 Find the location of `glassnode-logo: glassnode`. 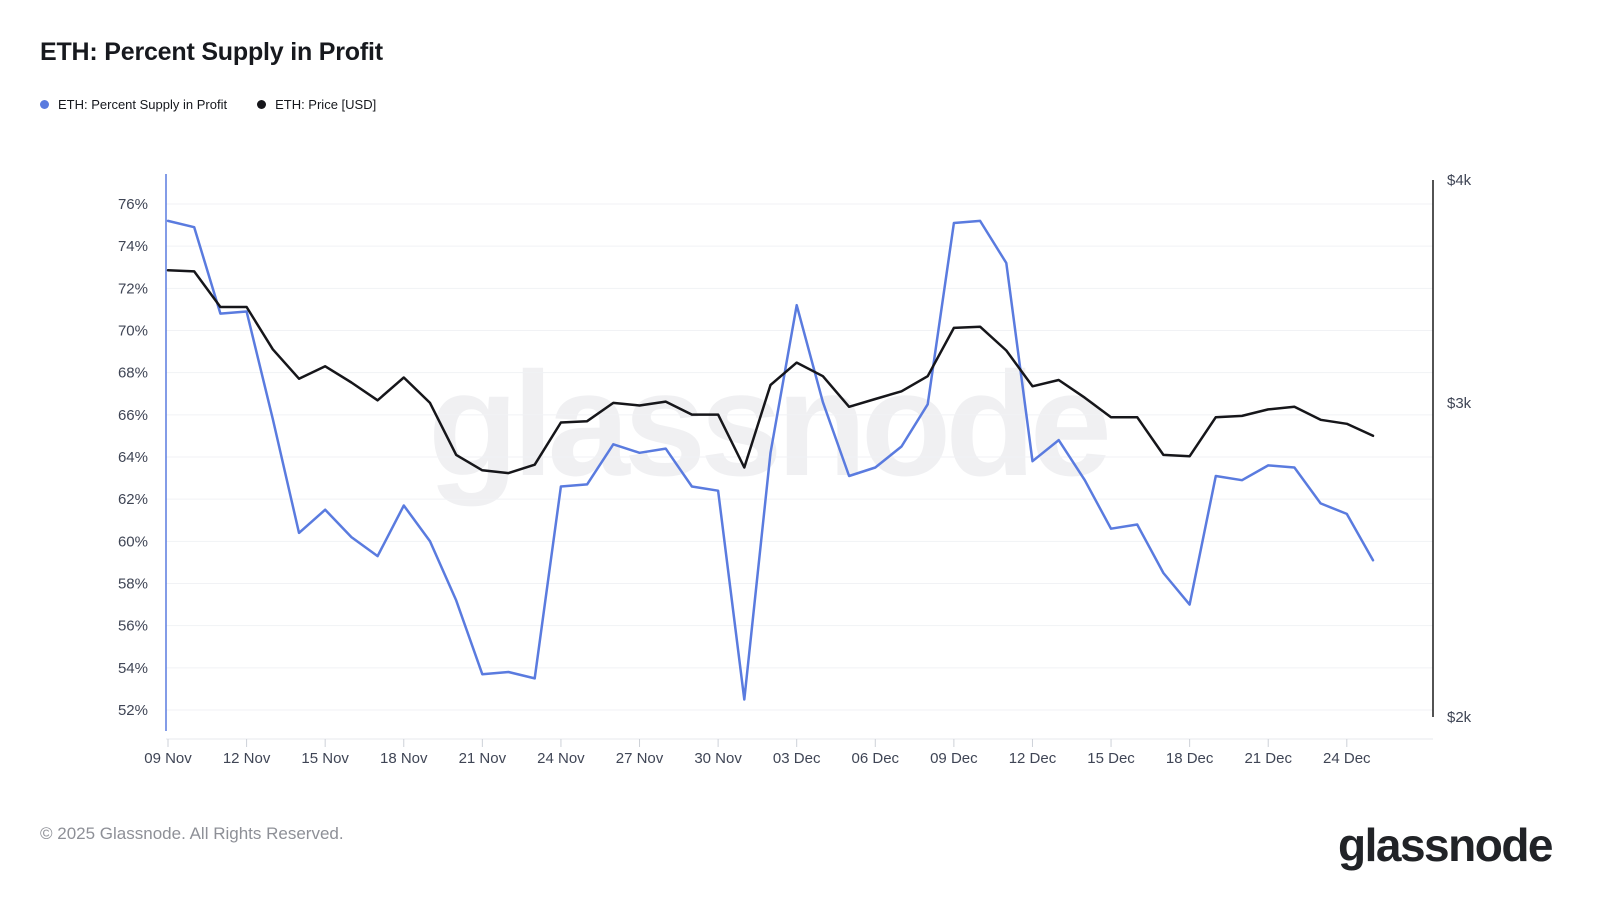

glassnode-logo: glassnode is located at coordinates (1446, 845).